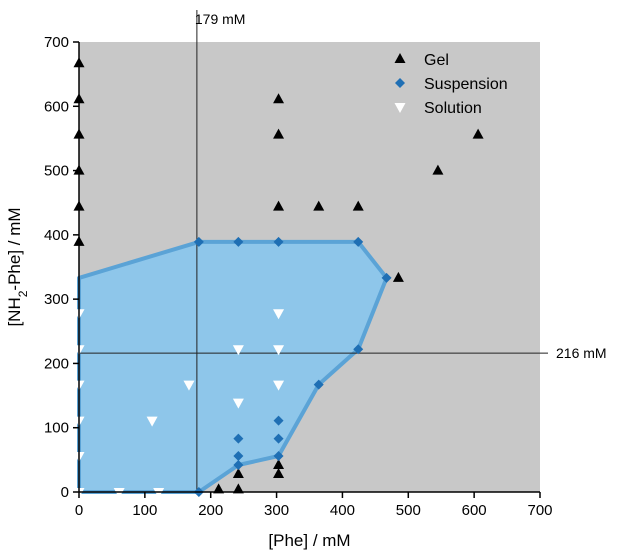  I want to click on legend-item-solution: Solution, so click(438, 108).